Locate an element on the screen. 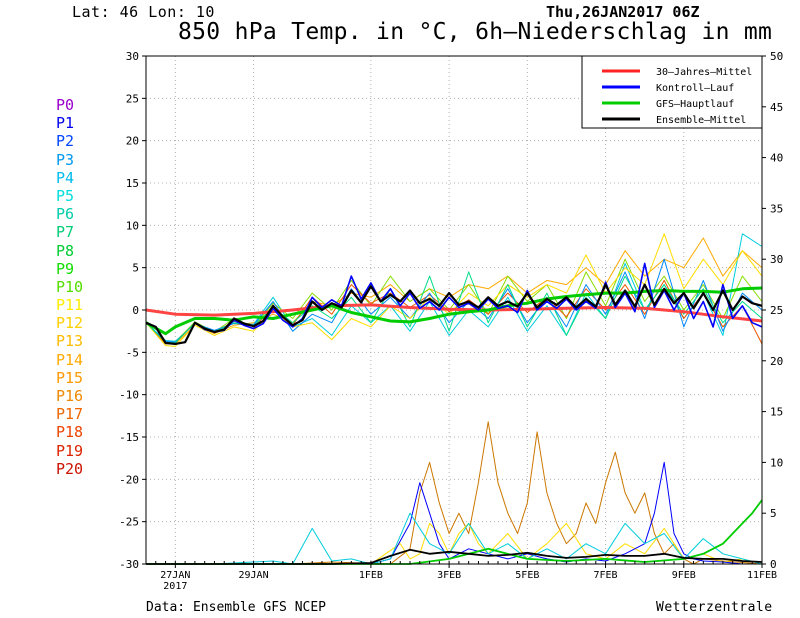 The height and width of the screenshot is (618, 800). x-tick-label: 3FEB is located at coordinates (449, 575).